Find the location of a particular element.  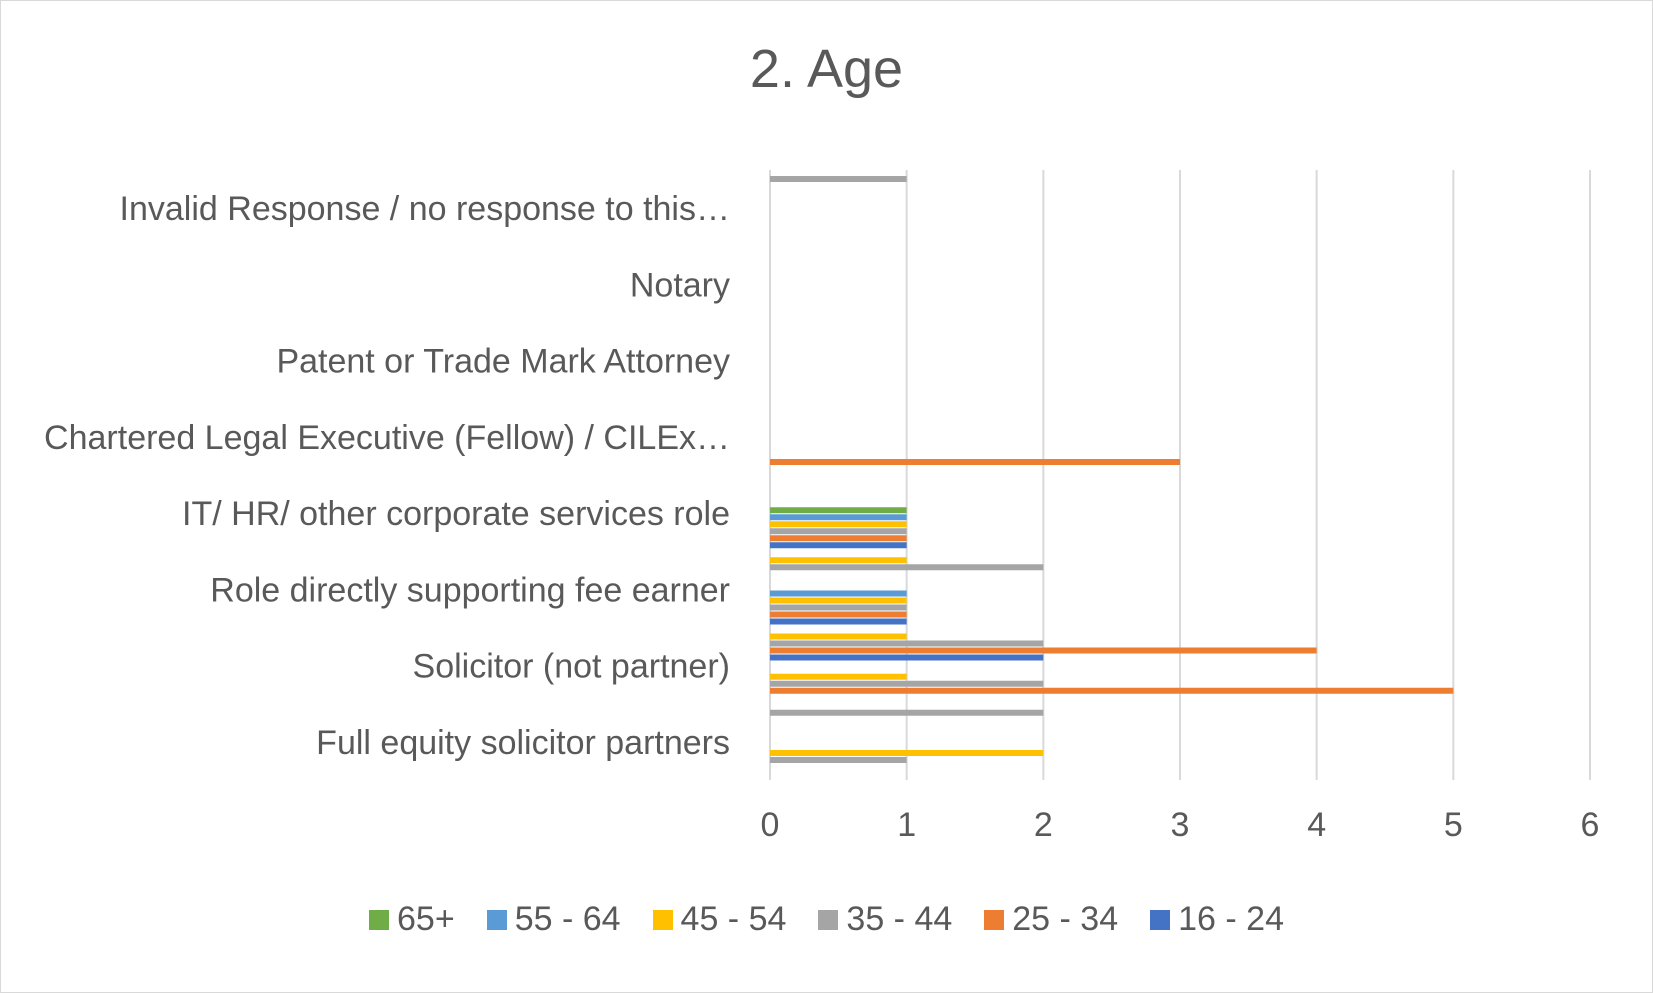

category-label: Patent or Trade Mark Attorney is located at coordinates (503, 362).